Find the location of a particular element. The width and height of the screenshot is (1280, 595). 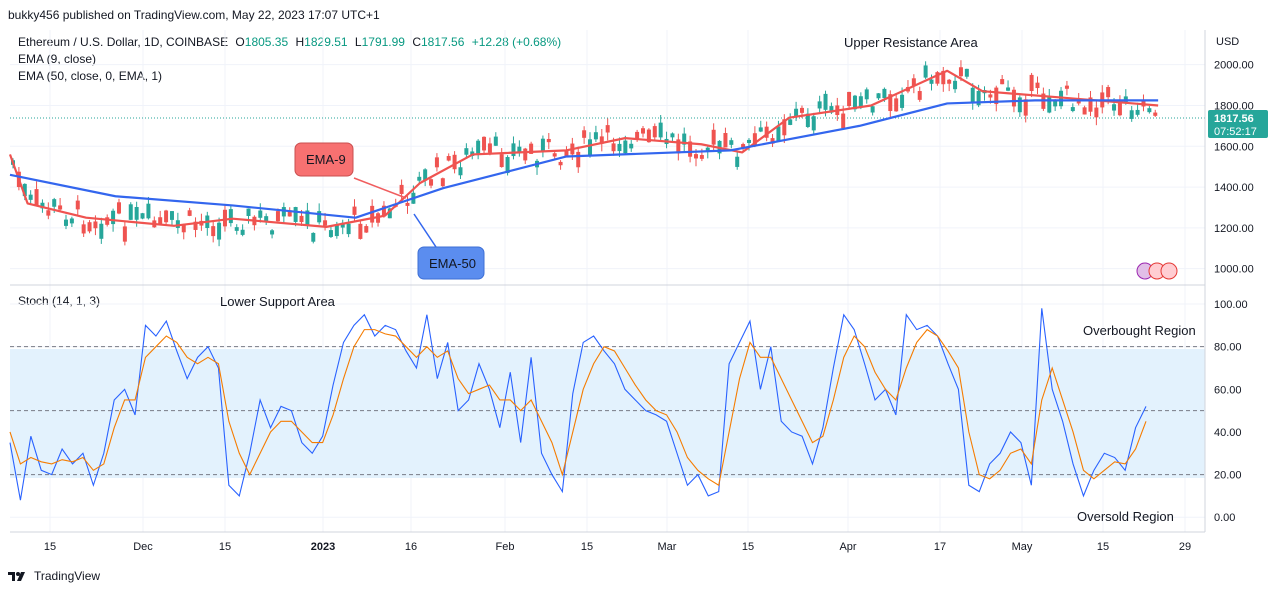

time-tick-label: 29 is located at coordinates (1185, 547).